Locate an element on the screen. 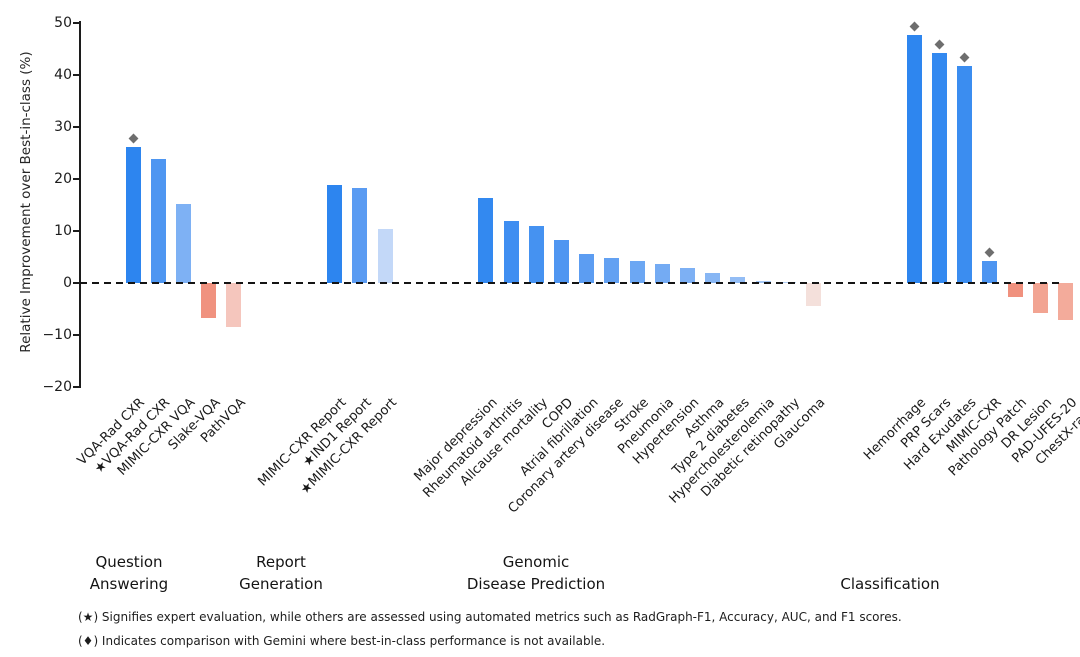 The width and height of the screenshot is (1080, 657). y-axis-tick-label: 30 is located at coordinates (63, 127).